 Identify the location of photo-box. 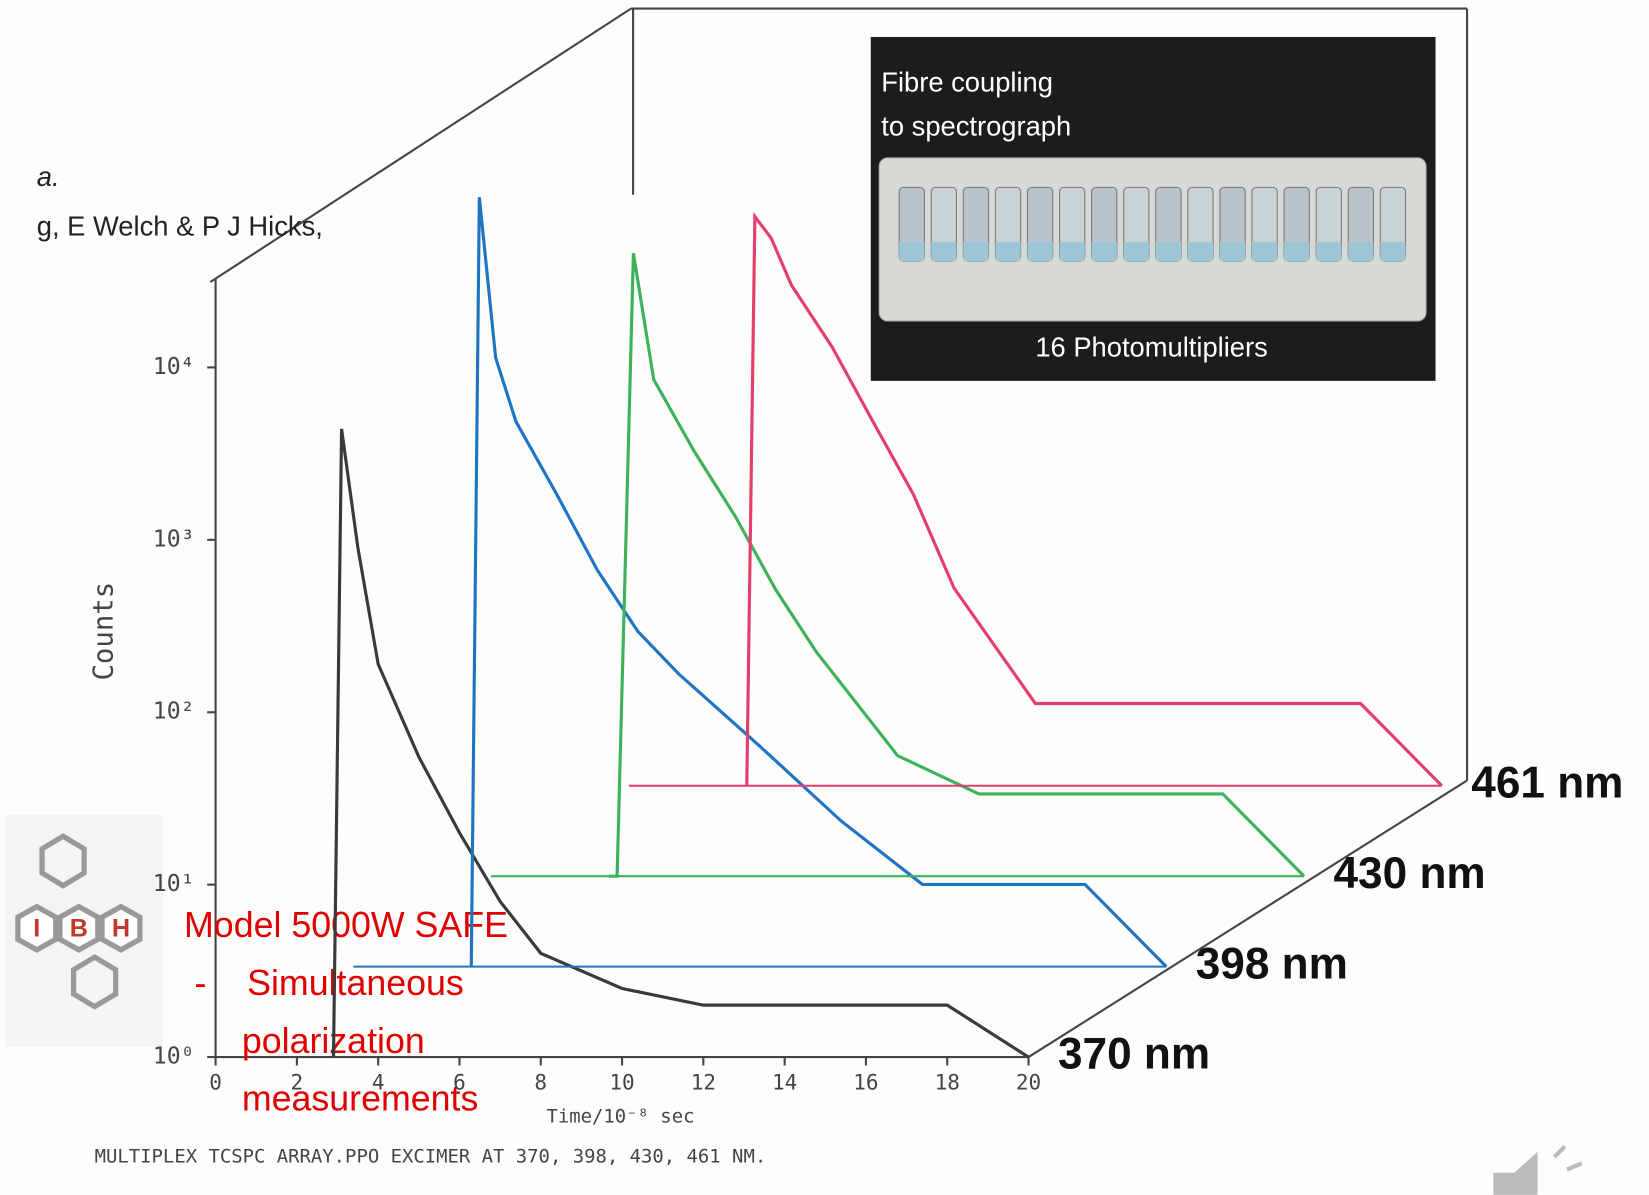
(1152, 239).